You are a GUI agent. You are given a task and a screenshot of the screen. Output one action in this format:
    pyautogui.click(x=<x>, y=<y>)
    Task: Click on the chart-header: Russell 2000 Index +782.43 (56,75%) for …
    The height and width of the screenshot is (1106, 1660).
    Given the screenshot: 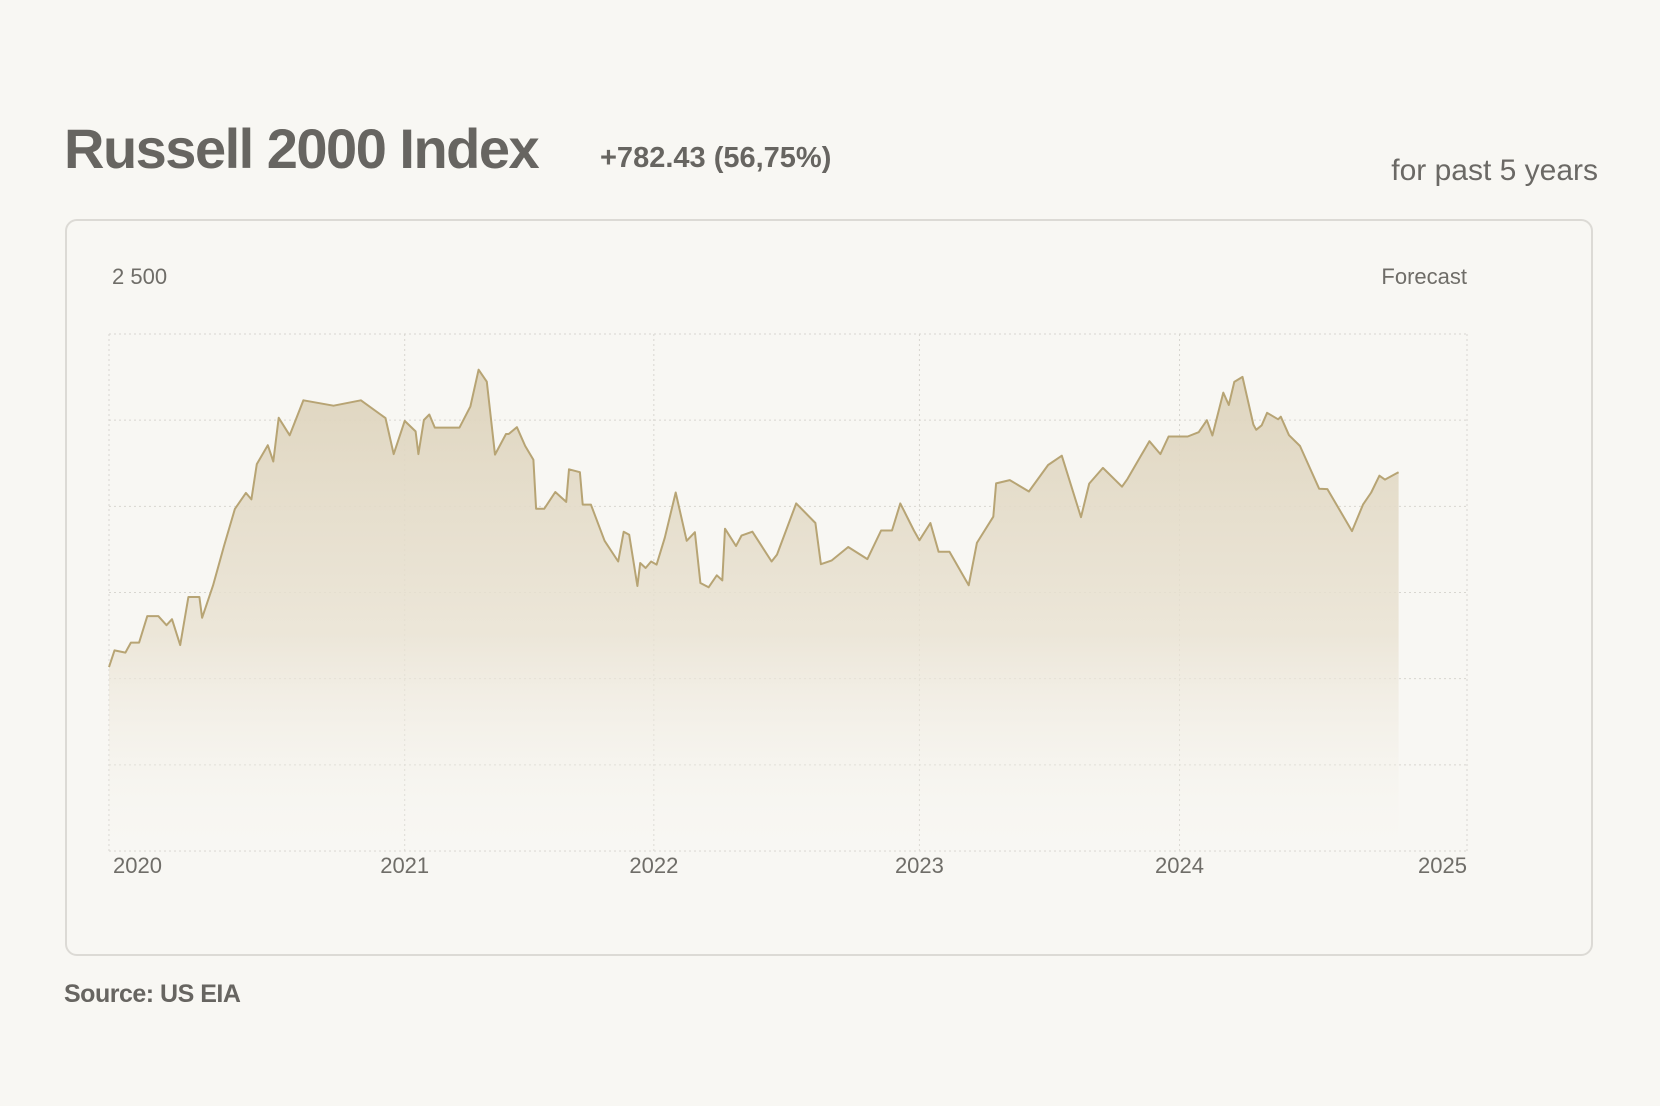 What is the action you would take?
    pyautogui.click(x=831, y=150)
    